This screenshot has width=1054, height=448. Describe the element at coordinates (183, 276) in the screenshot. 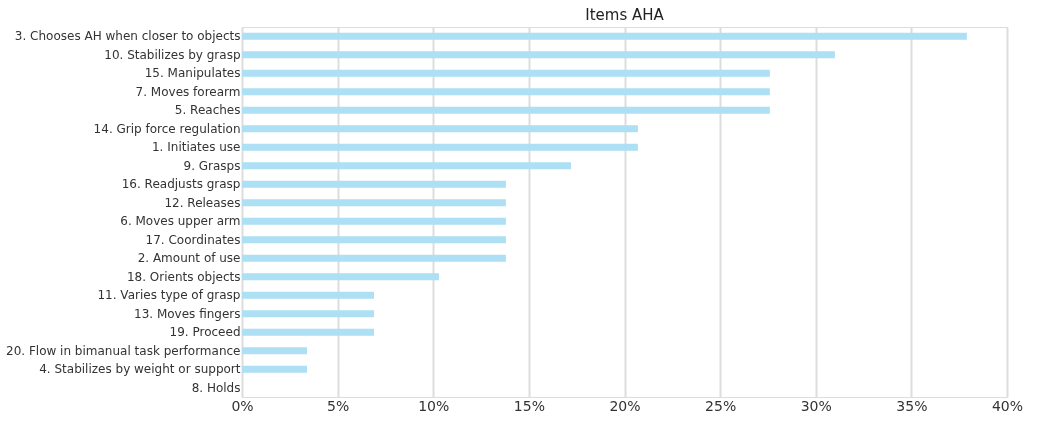

I see `y-tick-label: 18. Orients objects` at that location.